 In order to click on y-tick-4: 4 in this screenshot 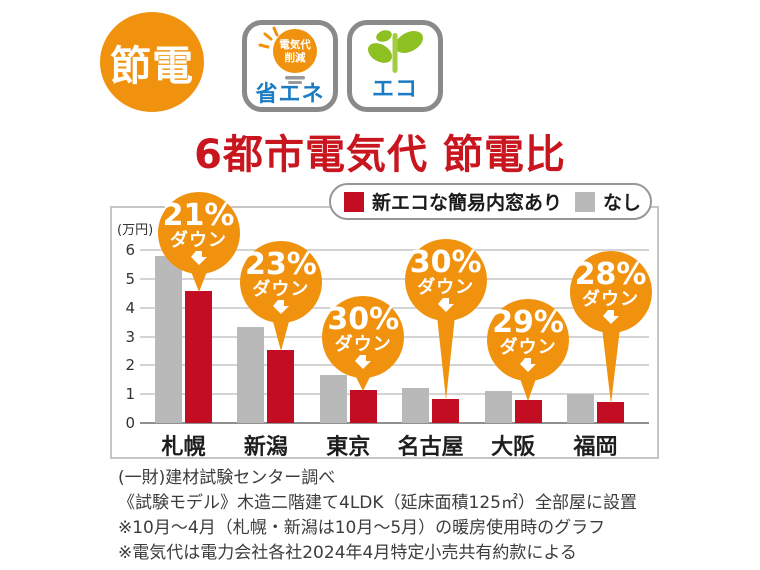, I will do `click(130, 307)`.